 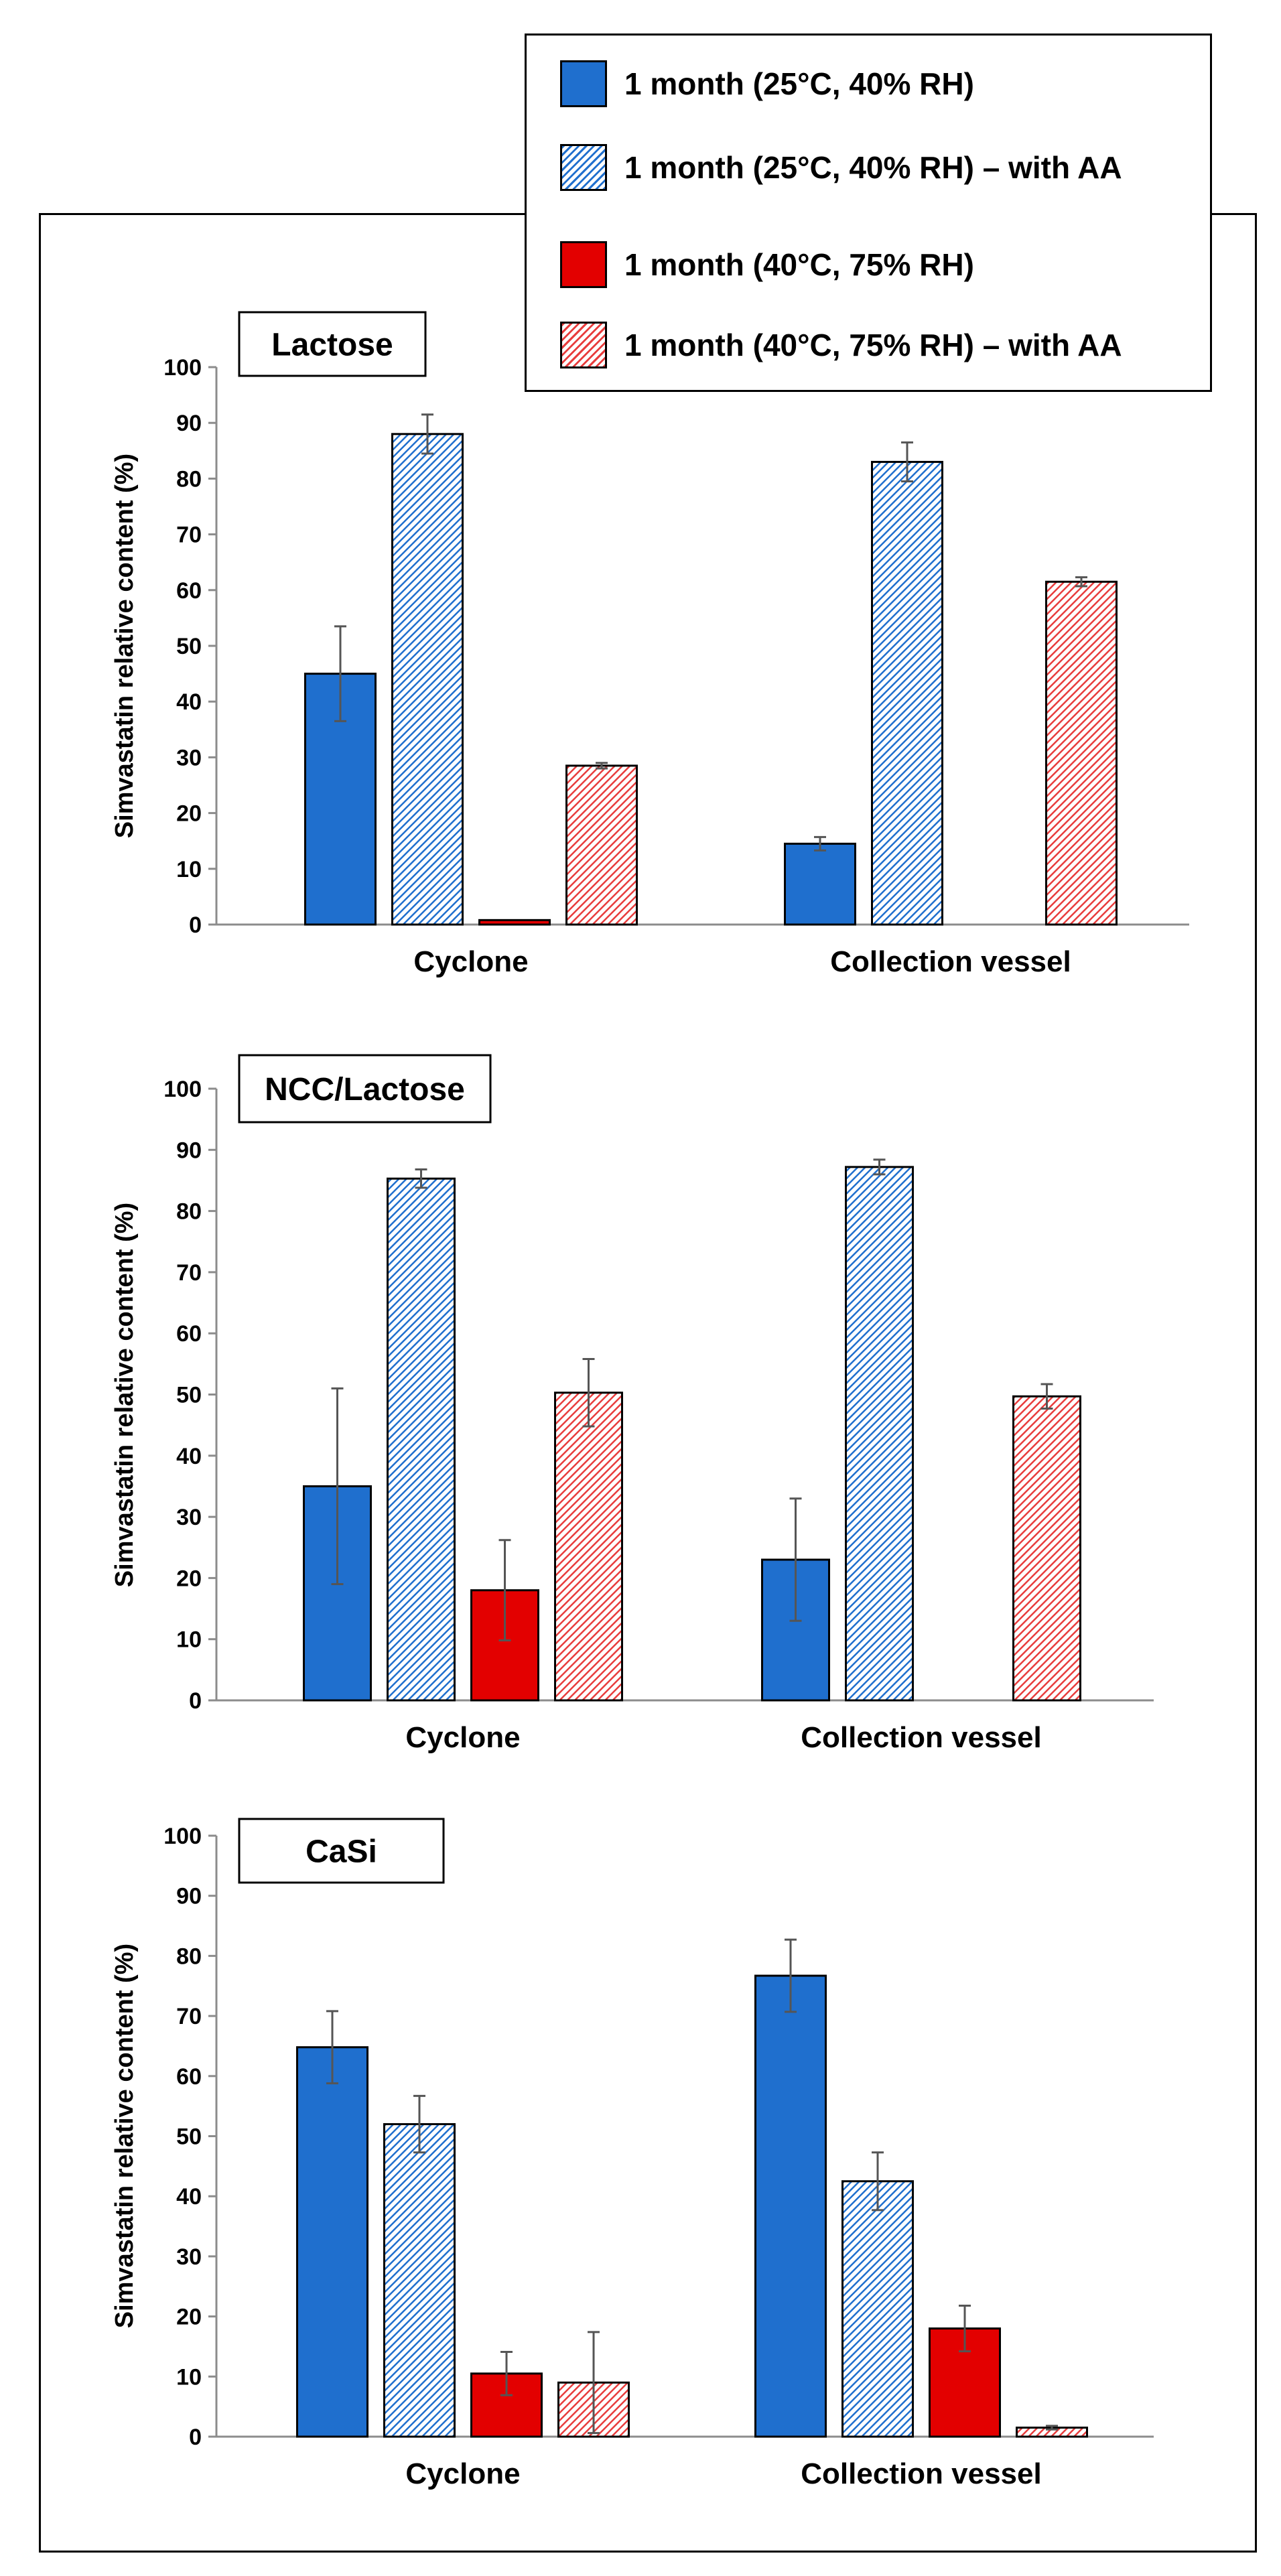 What do you see at coordinates (873, 168) in the screenshot?
I see `legend-label: 1 month (25°C, 40% RH) – with AA` at bounding box center [873, 168].